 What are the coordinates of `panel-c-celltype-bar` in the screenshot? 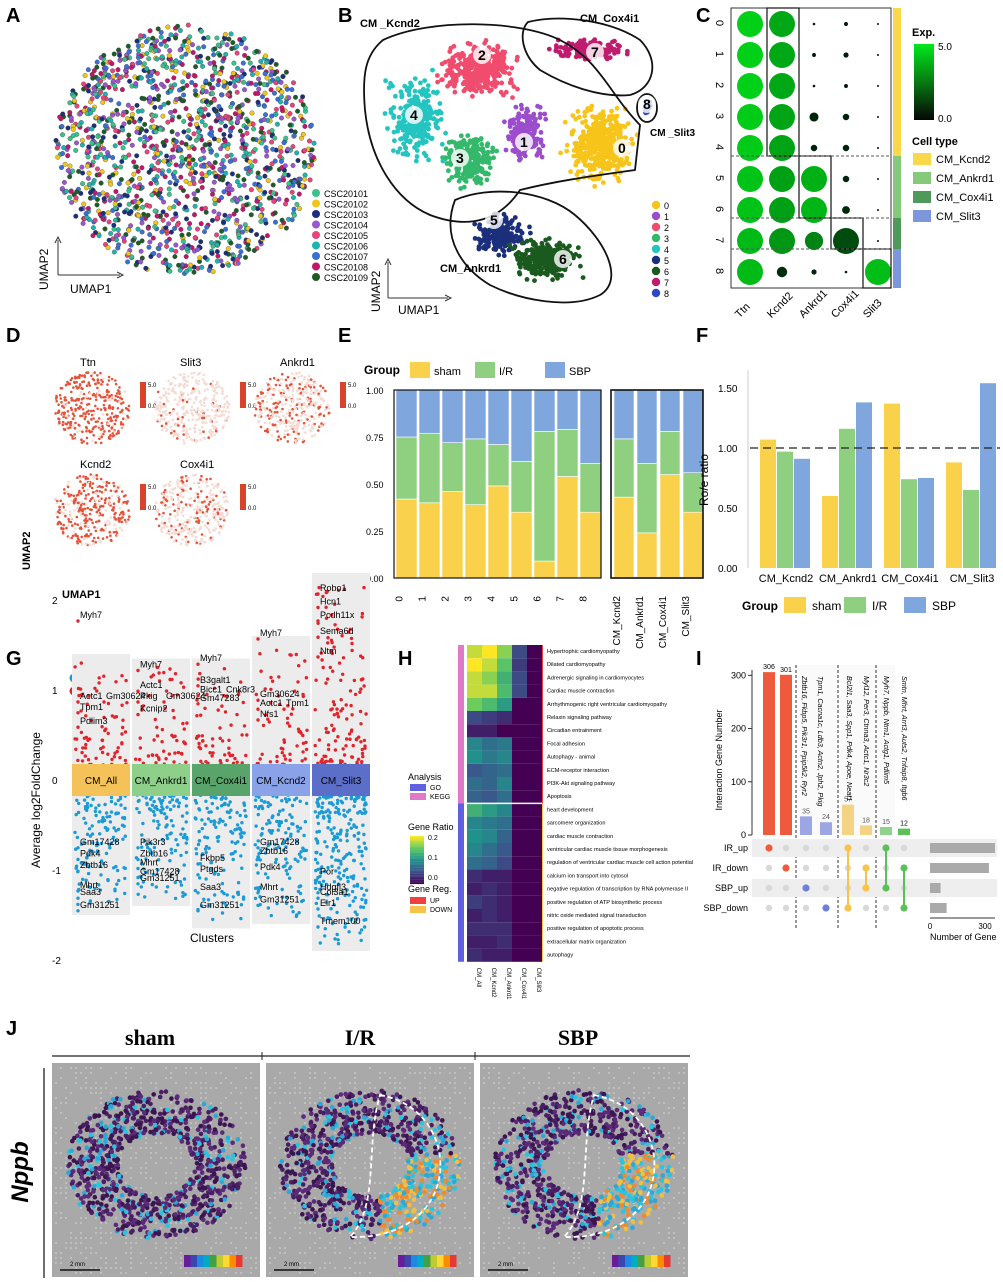 It's located at (897, 233).